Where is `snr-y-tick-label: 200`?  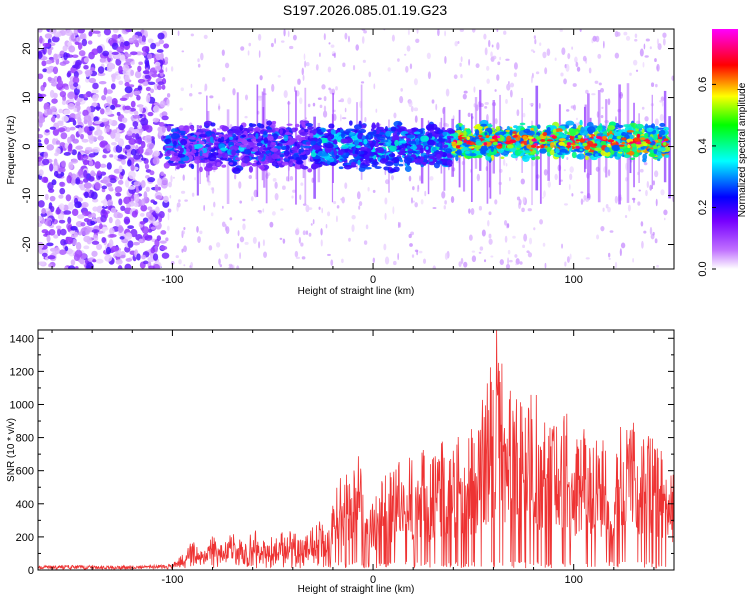
snr-y-tick-label: 200 is located at coordinates (25, 538).